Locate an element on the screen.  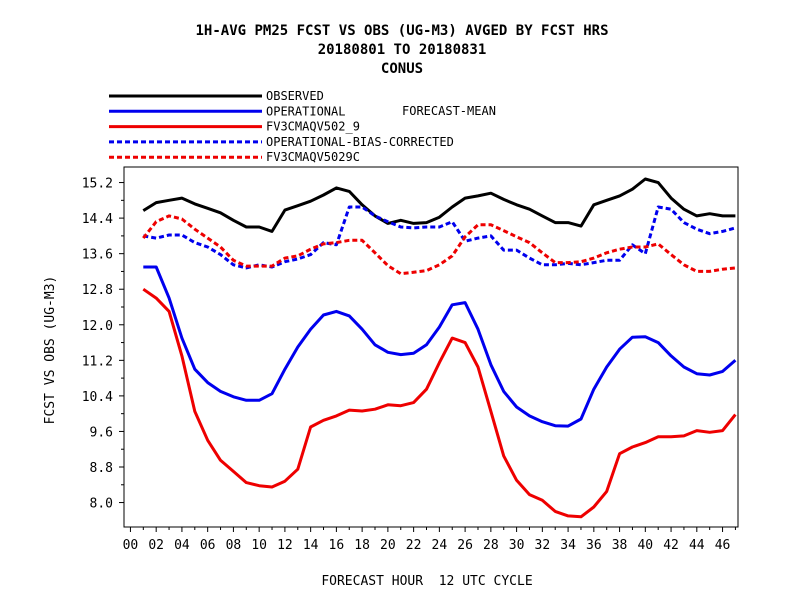
x-tick-label: 38 is located at coordinates (620, 545).